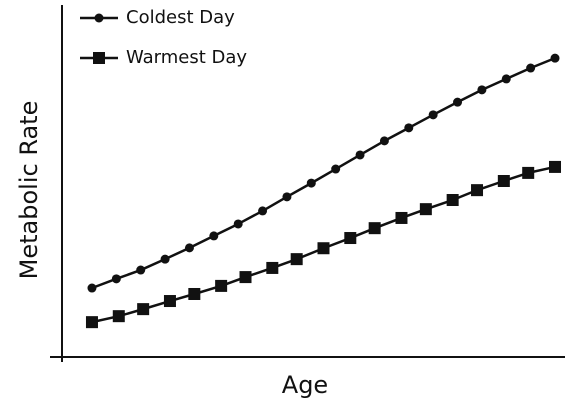 This screenshot has height=405, width=568. Describe the element at coordinates (305, 385) in the screenshot. I see `x-axis-label: Age` at that location.